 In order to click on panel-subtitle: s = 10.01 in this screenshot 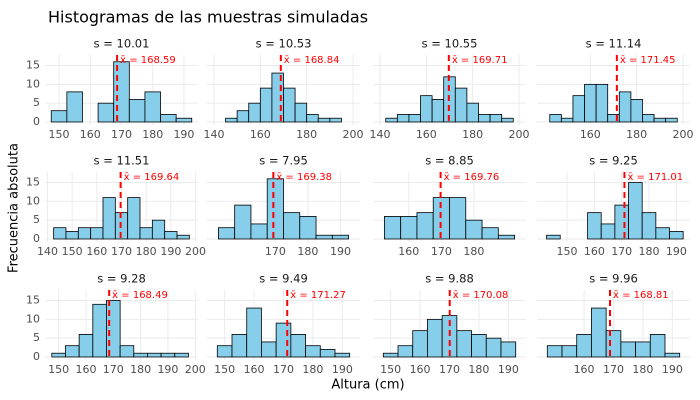, I will do `click(122, 44)`.